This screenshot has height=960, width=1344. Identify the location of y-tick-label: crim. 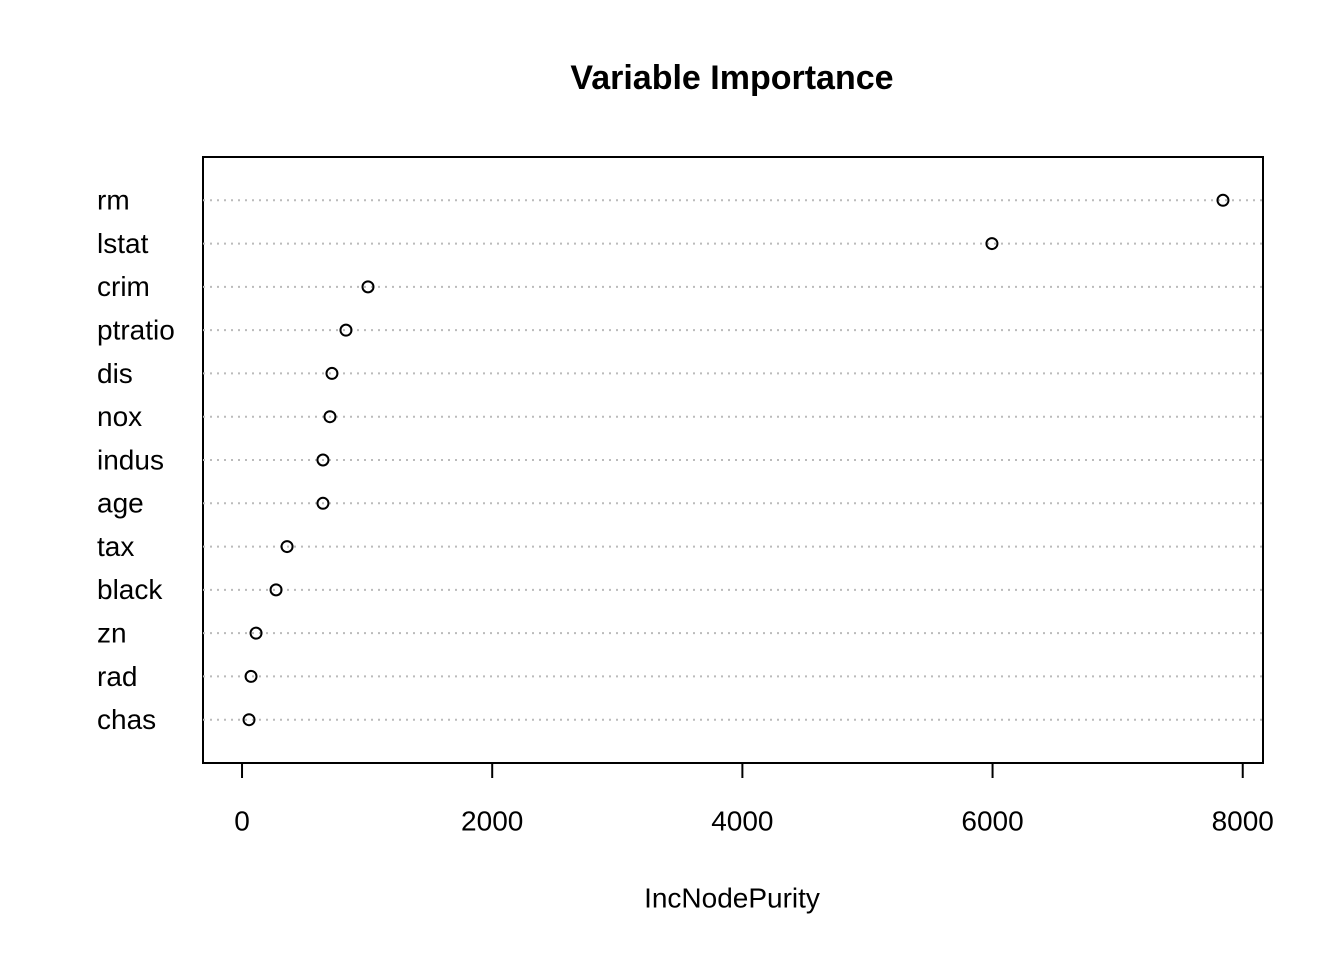
(123, 286).